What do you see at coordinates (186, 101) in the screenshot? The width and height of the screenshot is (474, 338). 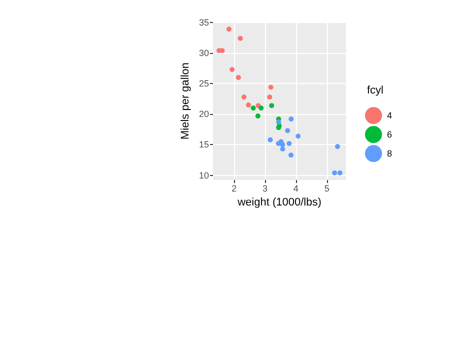 I see `y-axis-title: Miels per gallon` at bounding box center [186, 101].